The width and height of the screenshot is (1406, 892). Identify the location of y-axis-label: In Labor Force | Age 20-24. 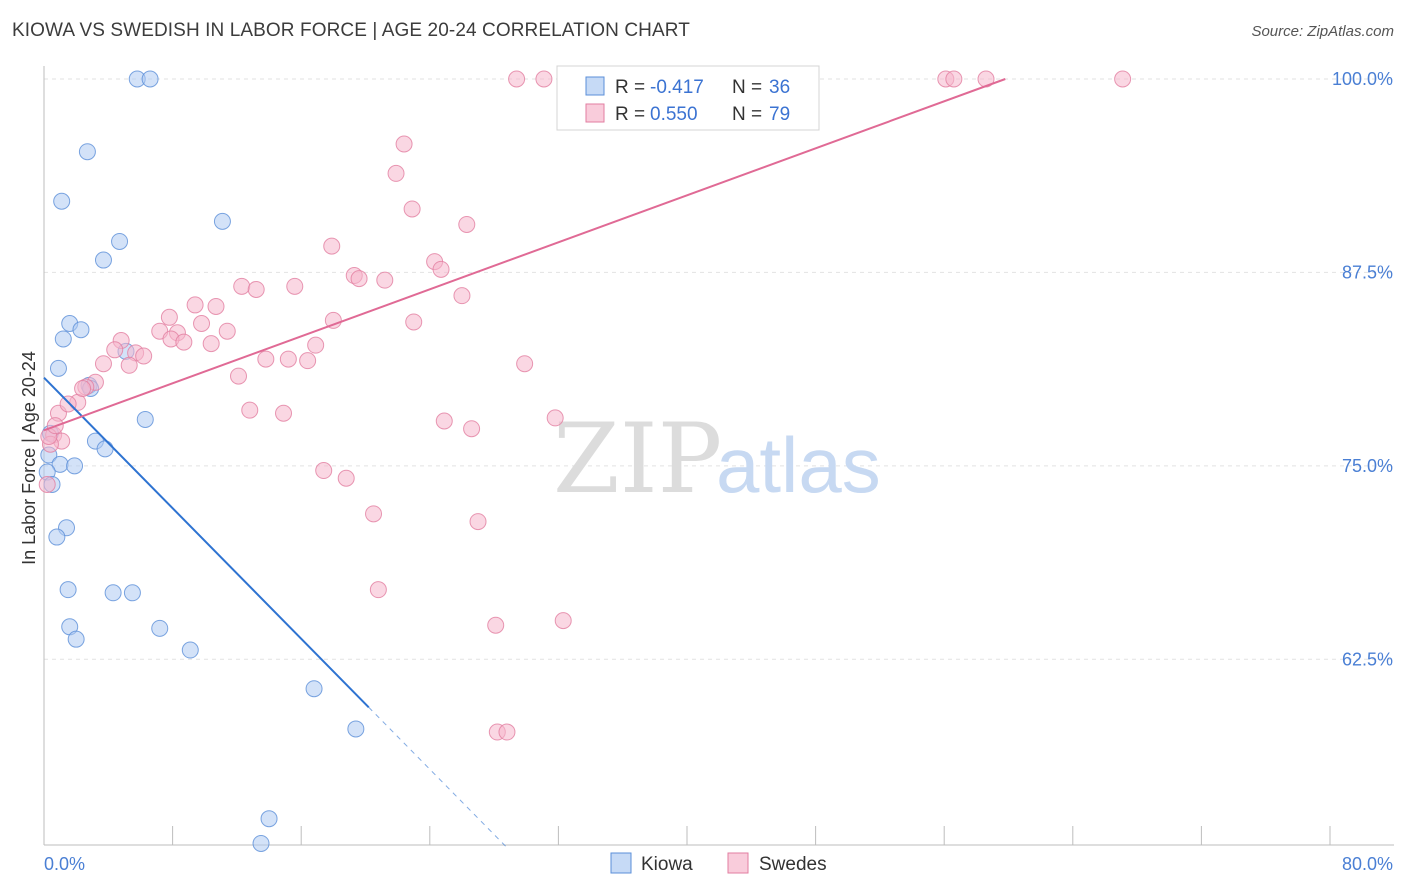
(29, 458).